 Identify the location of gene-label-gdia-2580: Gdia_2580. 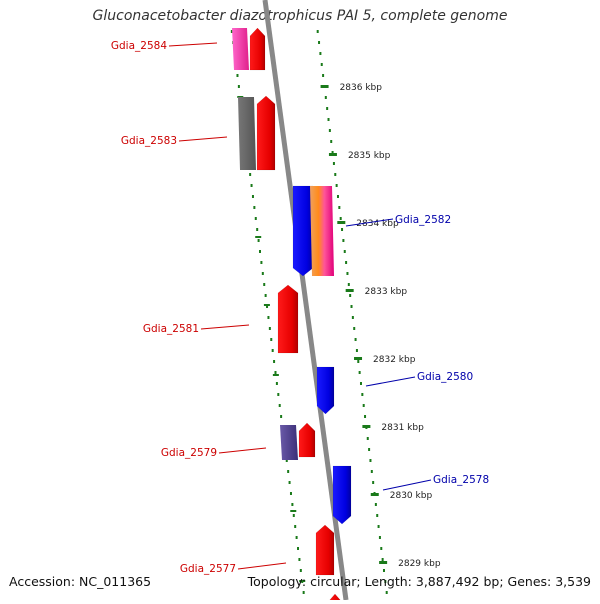
(445, 377).